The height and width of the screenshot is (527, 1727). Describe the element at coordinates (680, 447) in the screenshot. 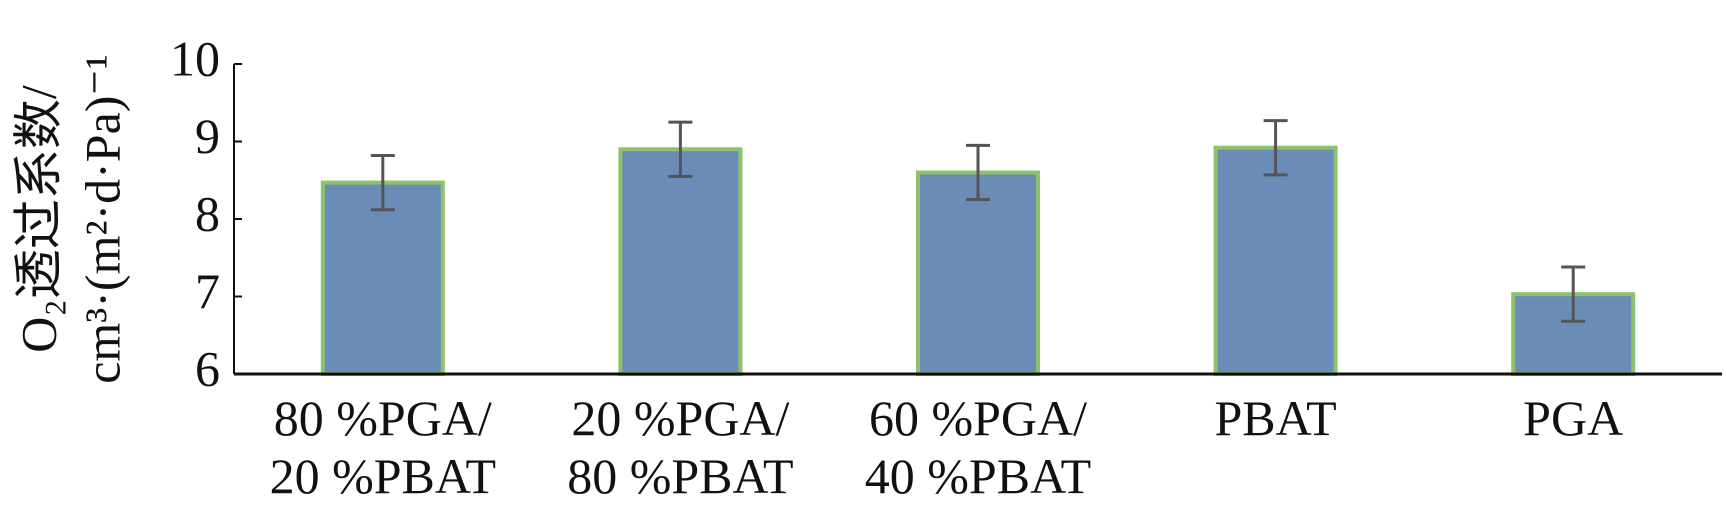

I see `x-tick-label: 20 %PGA/80 %PBAT` at that location.